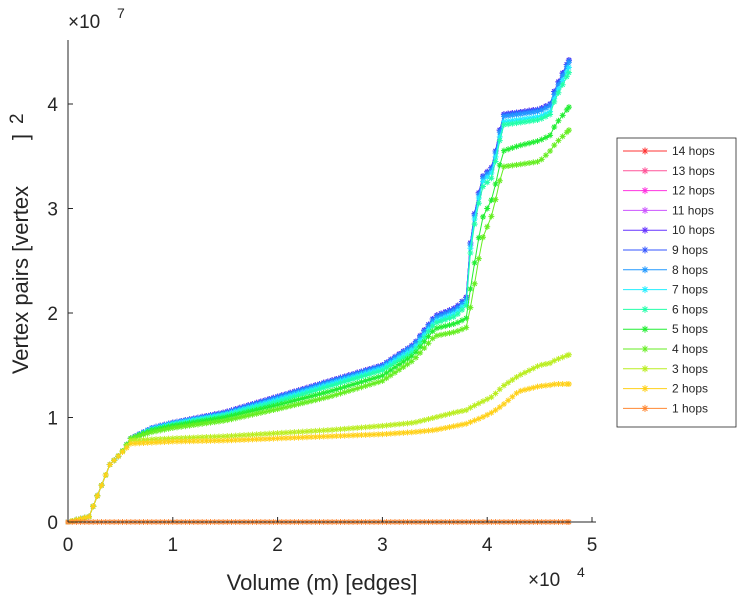 The image size is (737, 600). Describe the element at coordinates (669, 171) in the screenshot. I see `legend-item: 13 hops` at that location.